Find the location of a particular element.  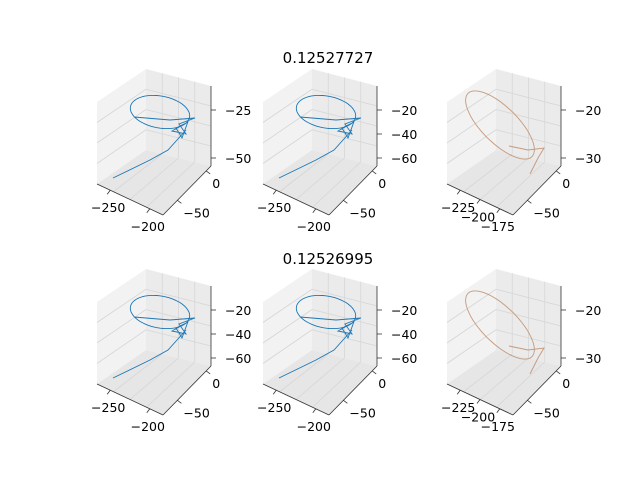

subplot-6: −20 −30 −500 −225−200−175 is located at coordinates (521, 351).